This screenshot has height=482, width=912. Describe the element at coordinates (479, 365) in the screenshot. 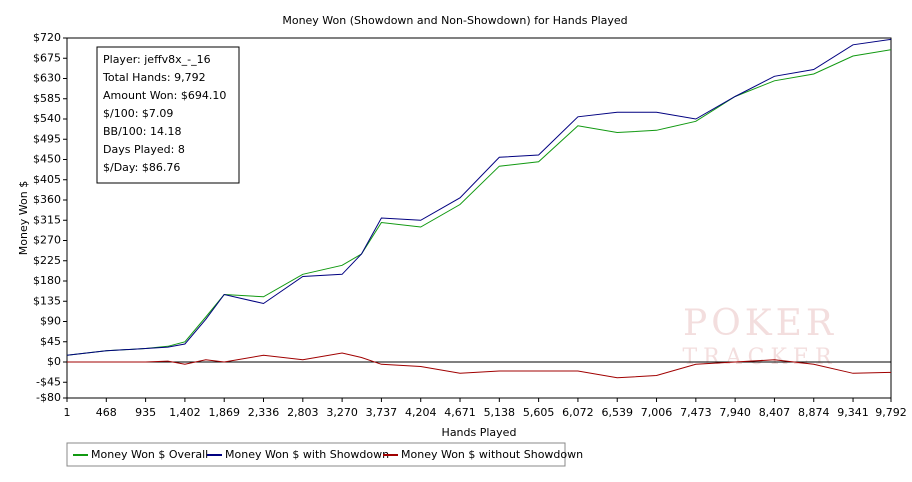

I see `series-line` at that location.